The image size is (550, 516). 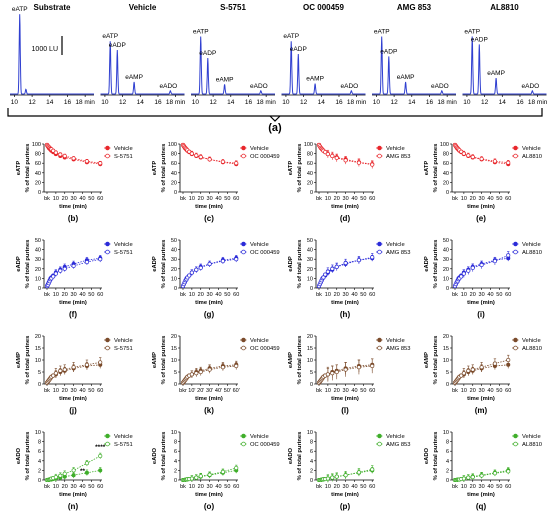 What do you see at coordinates (73, 314) in the screenshot?
I see `panel-label: (f)` at bounding box center [73, 314].